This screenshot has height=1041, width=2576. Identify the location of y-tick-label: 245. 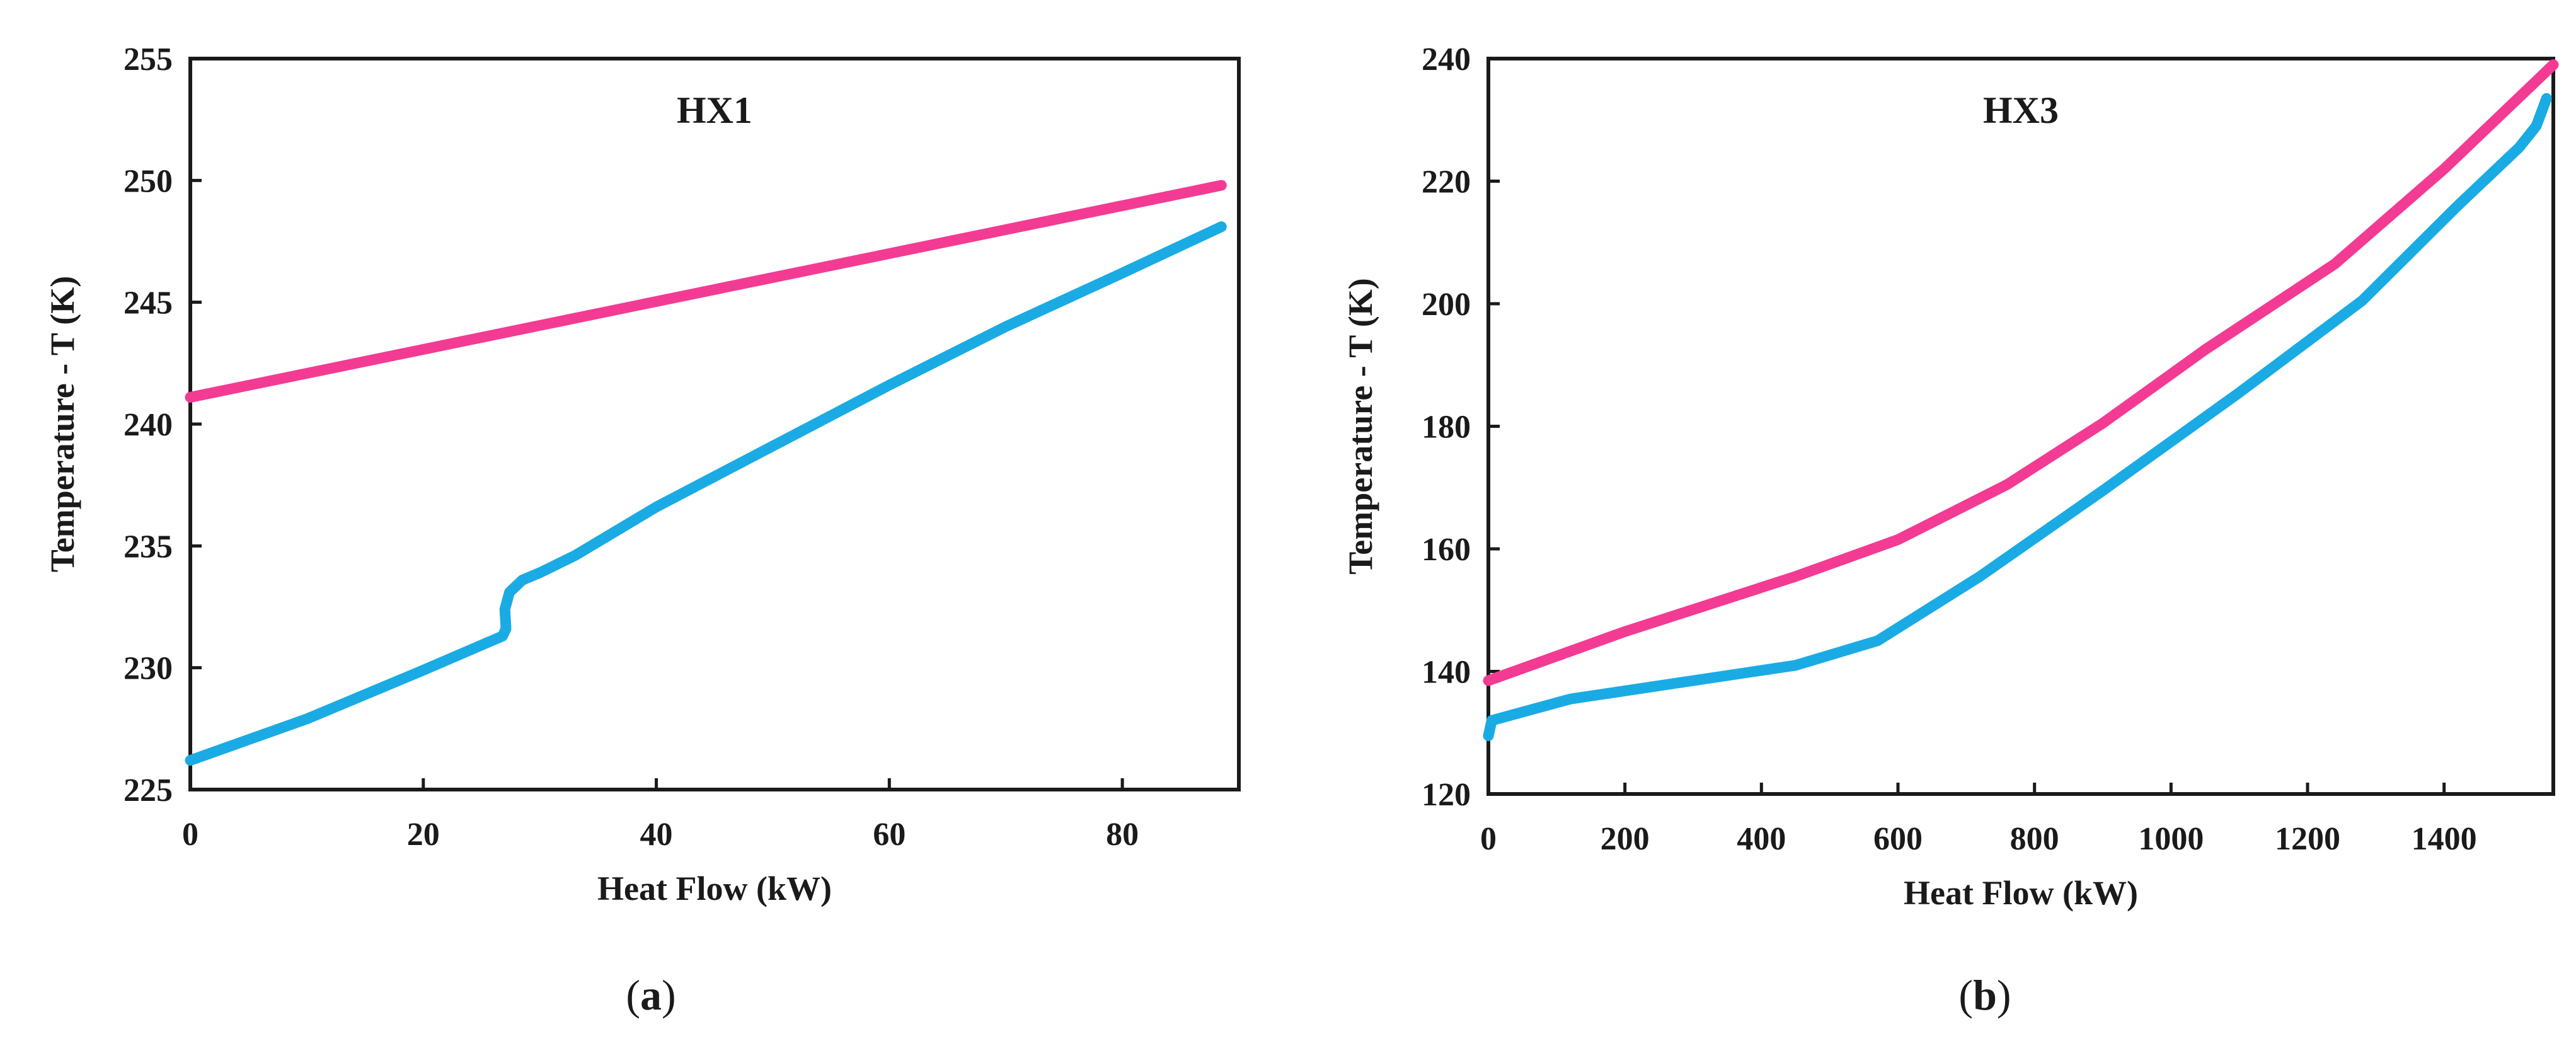
(148, 303).